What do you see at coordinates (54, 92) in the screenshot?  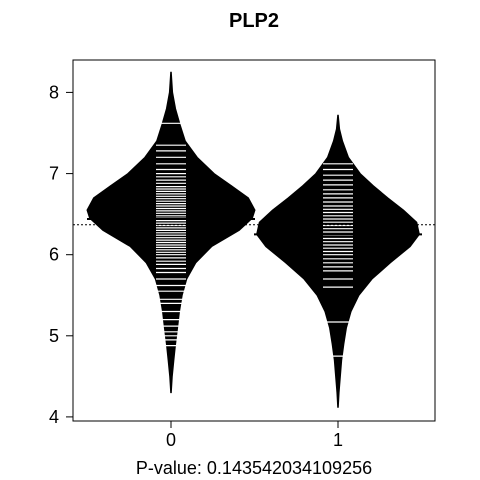 I see `y-tick-label-4: 8` at bounding box center [54, 92].